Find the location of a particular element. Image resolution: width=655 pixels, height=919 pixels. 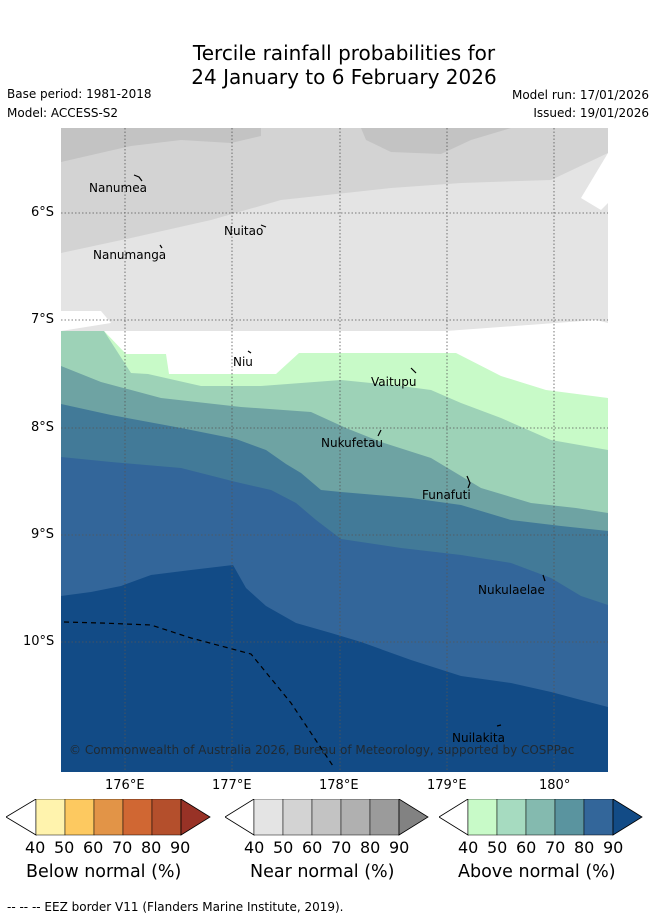

cb-above-tick-90: 90 is located at coordinates (613, 847).